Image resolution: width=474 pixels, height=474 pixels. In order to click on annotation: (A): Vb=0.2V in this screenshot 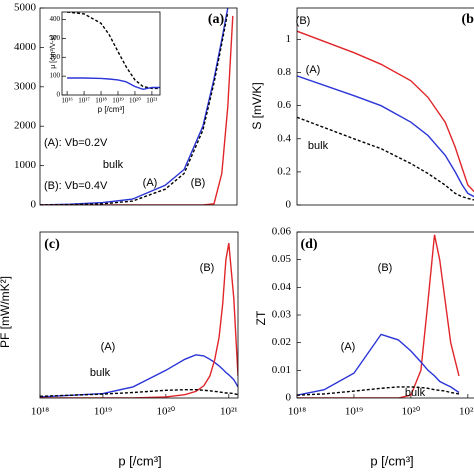, I will do `click(76, 143)`.